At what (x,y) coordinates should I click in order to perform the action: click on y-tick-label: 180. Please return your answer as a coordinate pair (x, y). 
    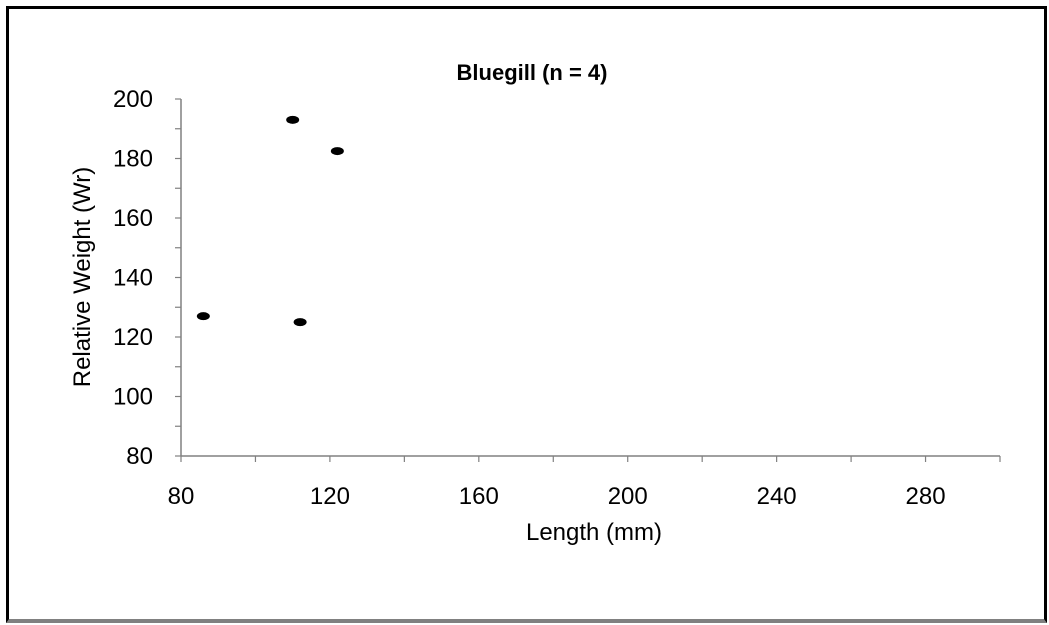
    Looking at the image, I should click on (133, 159).